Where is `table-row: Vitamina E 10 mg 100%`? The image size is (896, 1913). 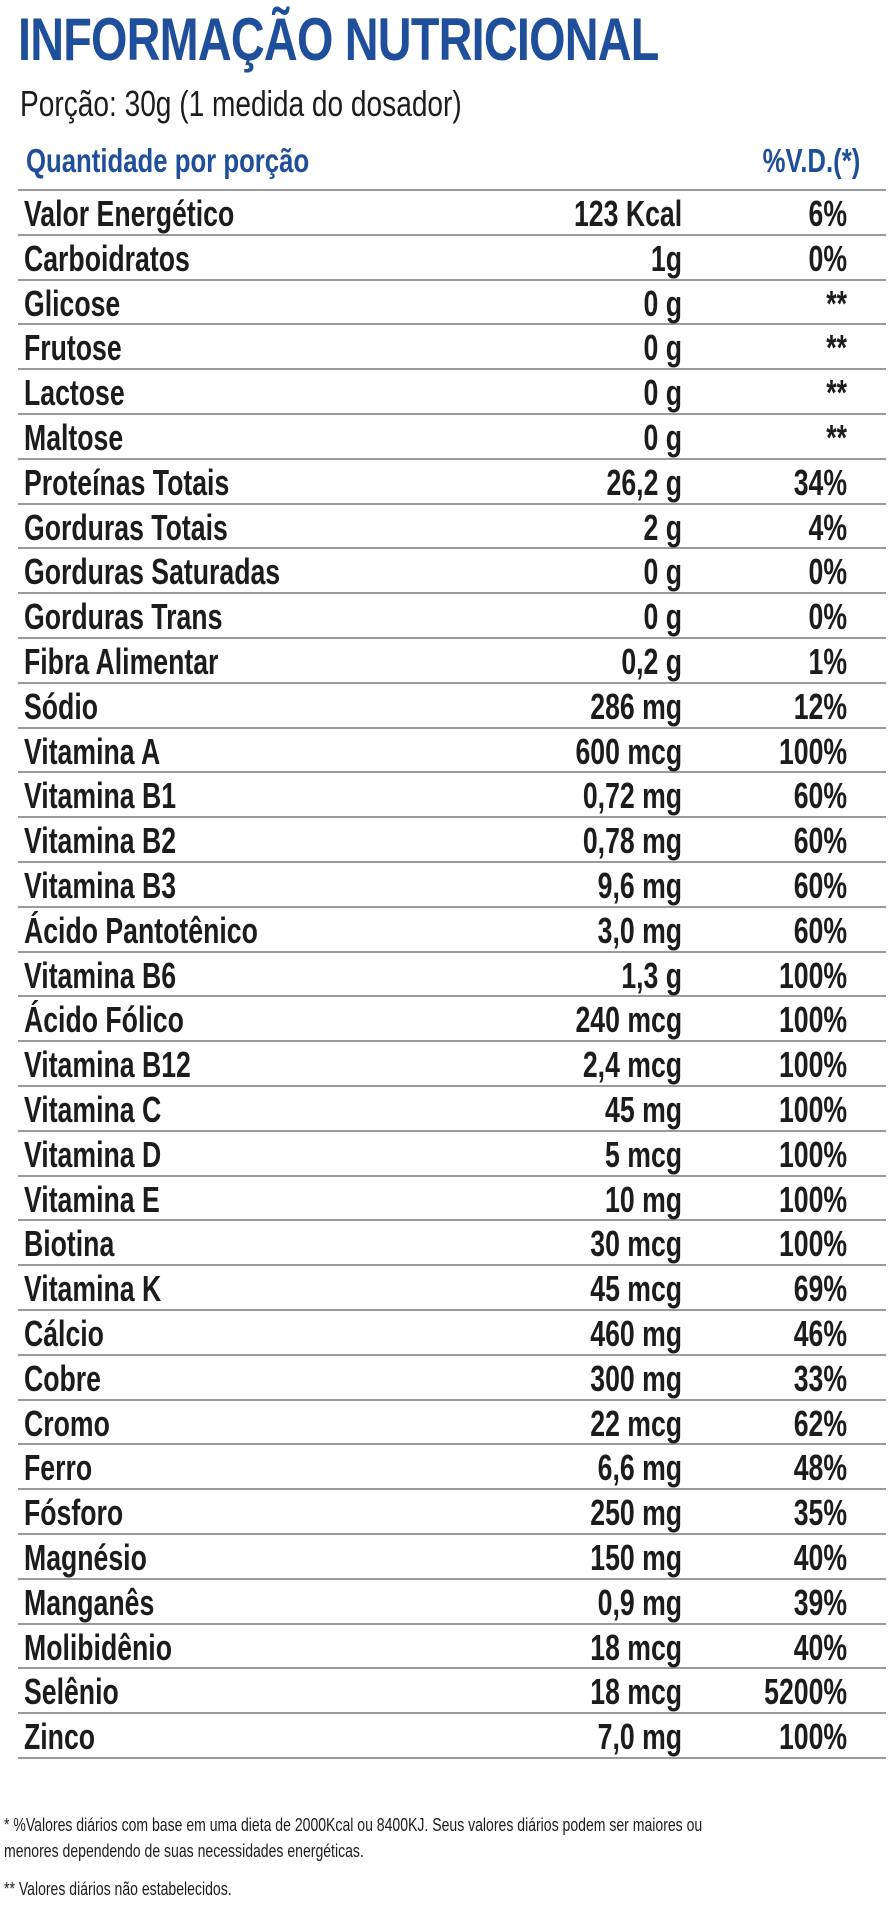 table-row: Vitamina E 10 mg 100% is located at coordinates (452, 1199).